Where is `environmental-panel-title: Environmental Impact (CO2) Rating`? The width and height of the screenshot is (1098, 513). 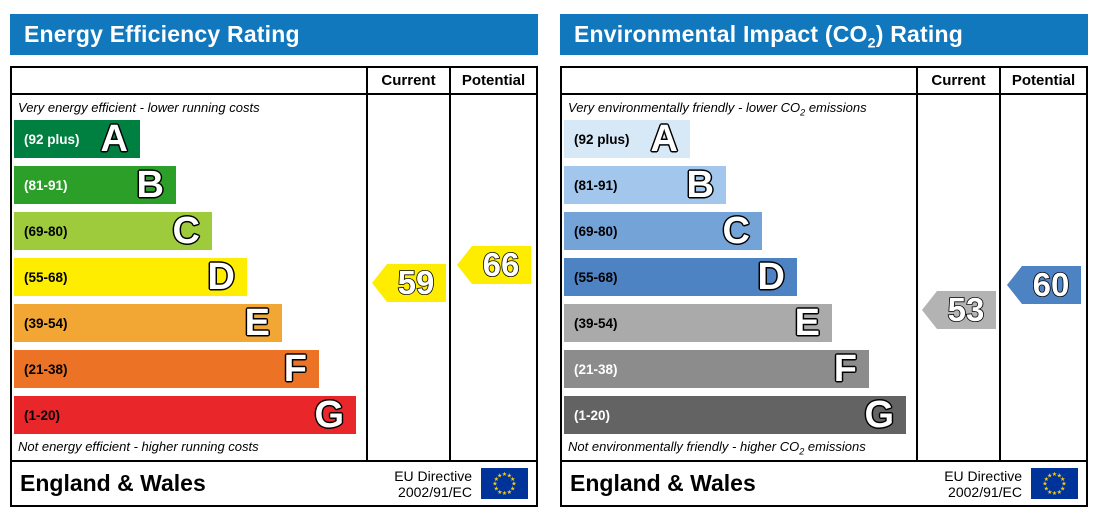
environmental-panel-title: Environmental Impact (CO2) Rating is located at coordinates (824, 34).